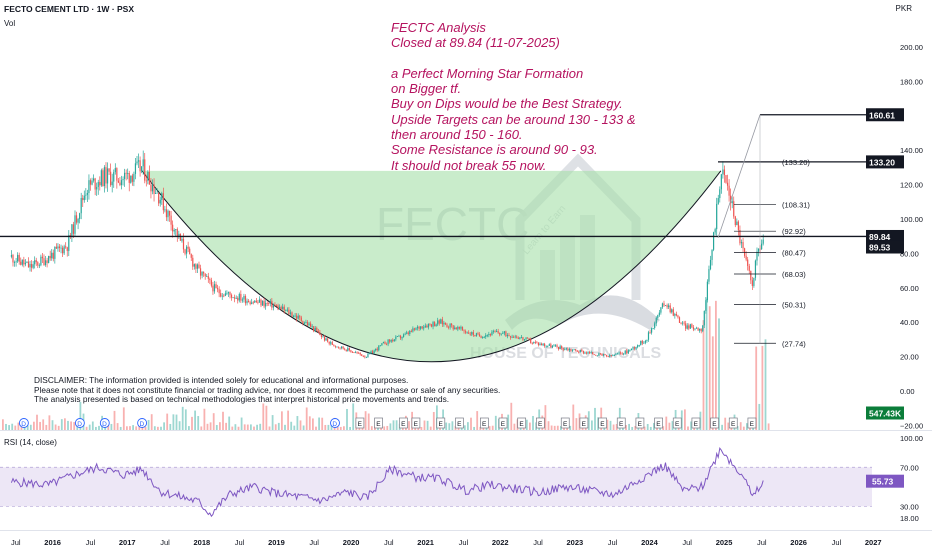 Image resolution: width=932 pixels, height=550 pixels. Describe the element at coordinates (794, 304) in the screenshot. I see `fib-label: (50.31)` at that location.